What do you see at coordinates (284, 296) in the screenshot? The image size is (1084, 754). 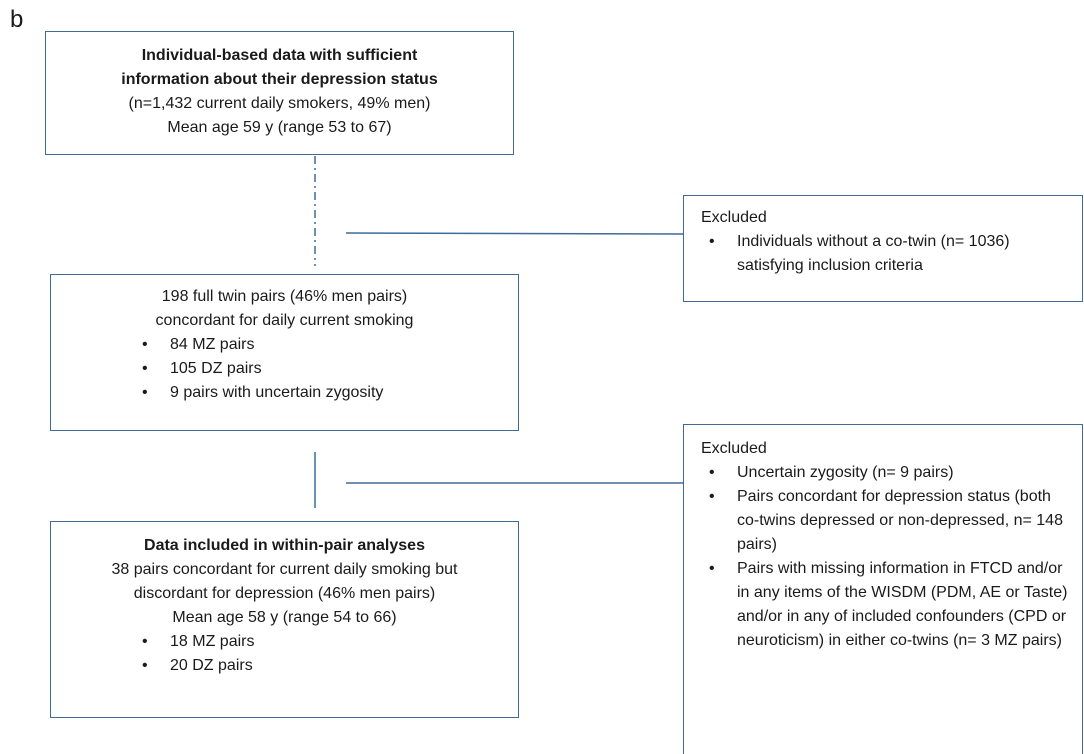 I see `box-text: 198 full twin pairs (46% men pairs)` at bounding box center [284, 296].